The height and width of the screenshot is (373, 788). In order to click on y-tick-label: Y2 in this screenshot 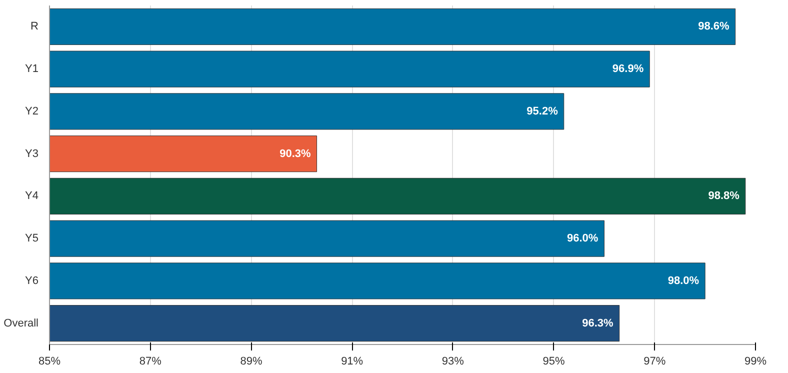, I will do `click(32, 111)`.